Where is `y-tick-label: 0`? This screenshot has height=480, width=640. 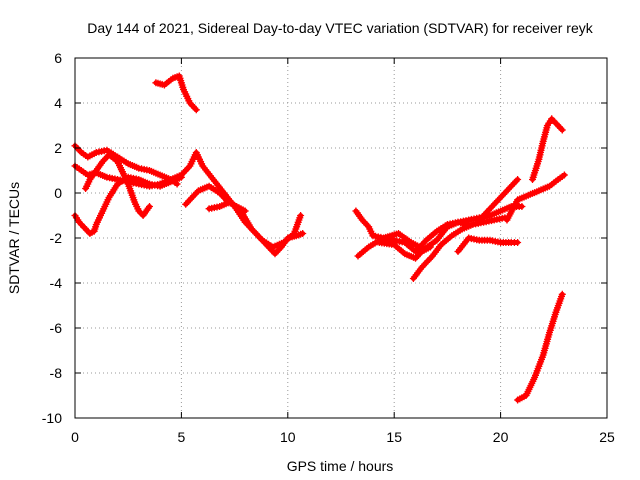
y-tick-label: 0 is located at coordinates (58, 193).